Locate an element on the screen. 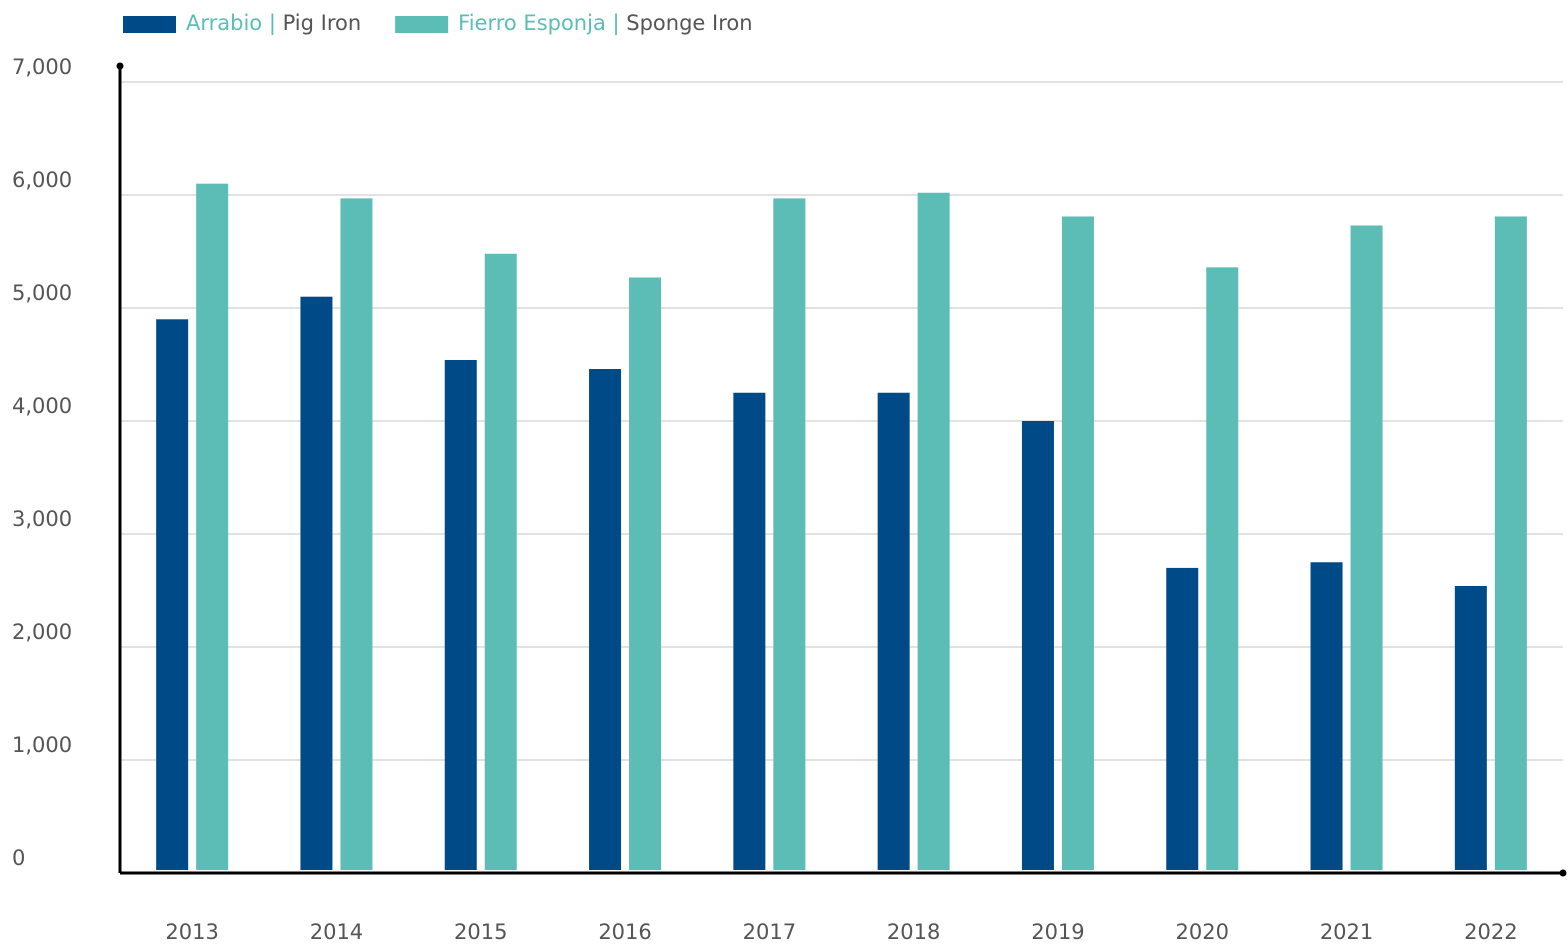 The height and width of the screenshot is (945, 1567). y-tick-label: 3,000 is located at coordinates (42, 519).